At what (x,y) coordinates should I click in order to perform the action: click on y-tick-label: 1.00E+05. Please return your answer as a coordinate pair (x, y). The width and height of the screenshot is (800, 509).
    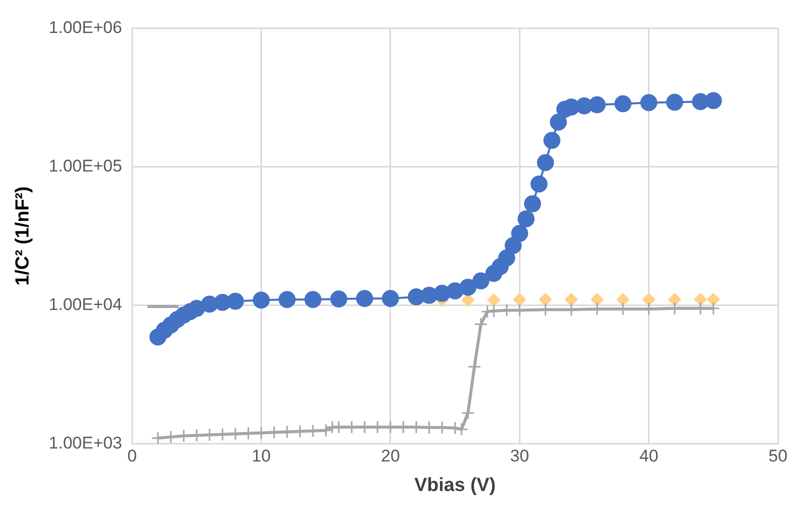
    Looking at the image, I should click on (85, 166).